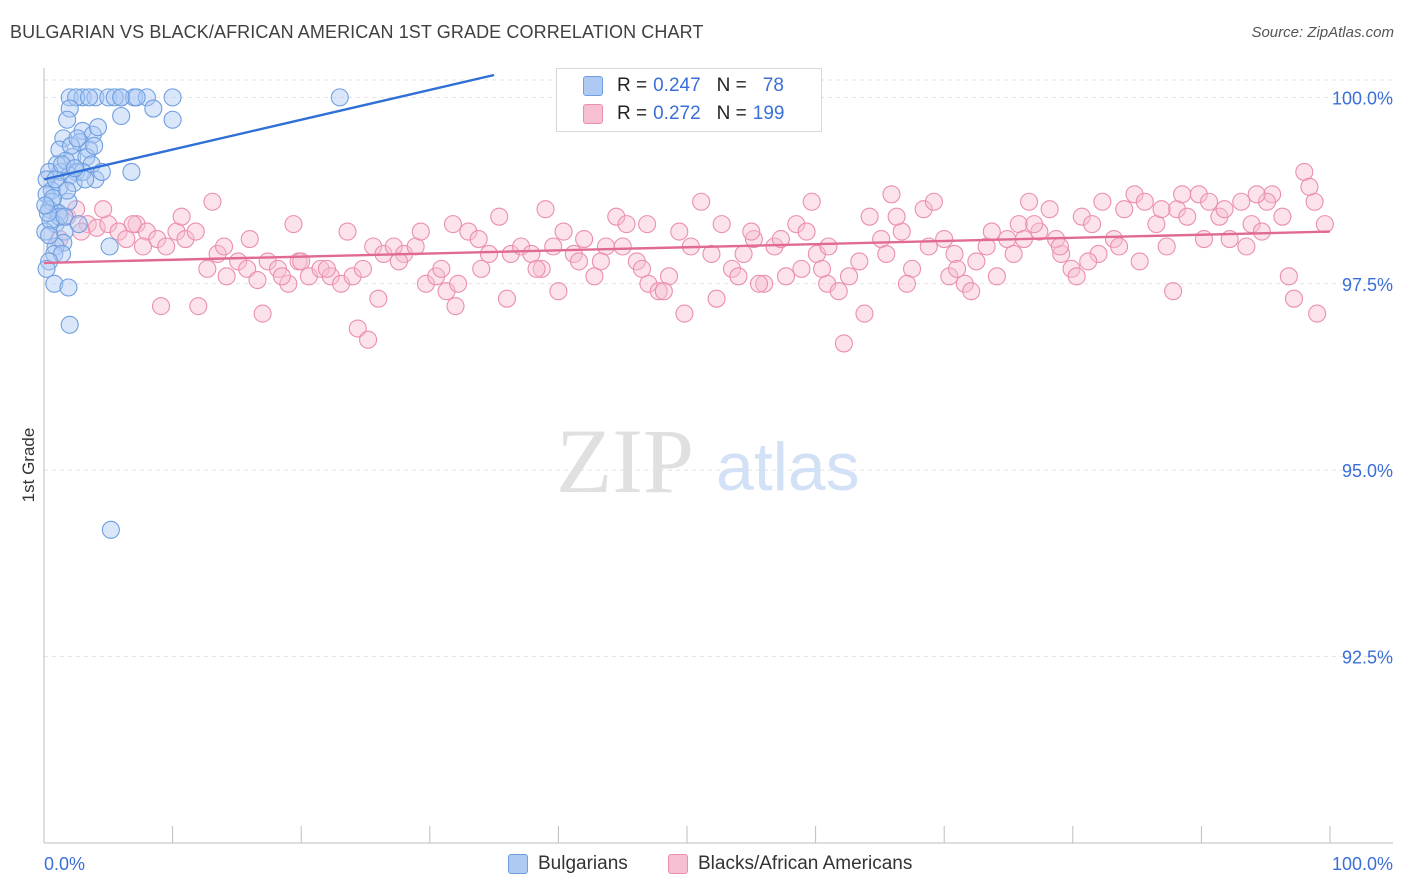 This screenshot has width=1406, height=892. Describe the element at coordinates (28, 465) in the screenshot. I see `y-axis-label: 1st Grade` at that location.